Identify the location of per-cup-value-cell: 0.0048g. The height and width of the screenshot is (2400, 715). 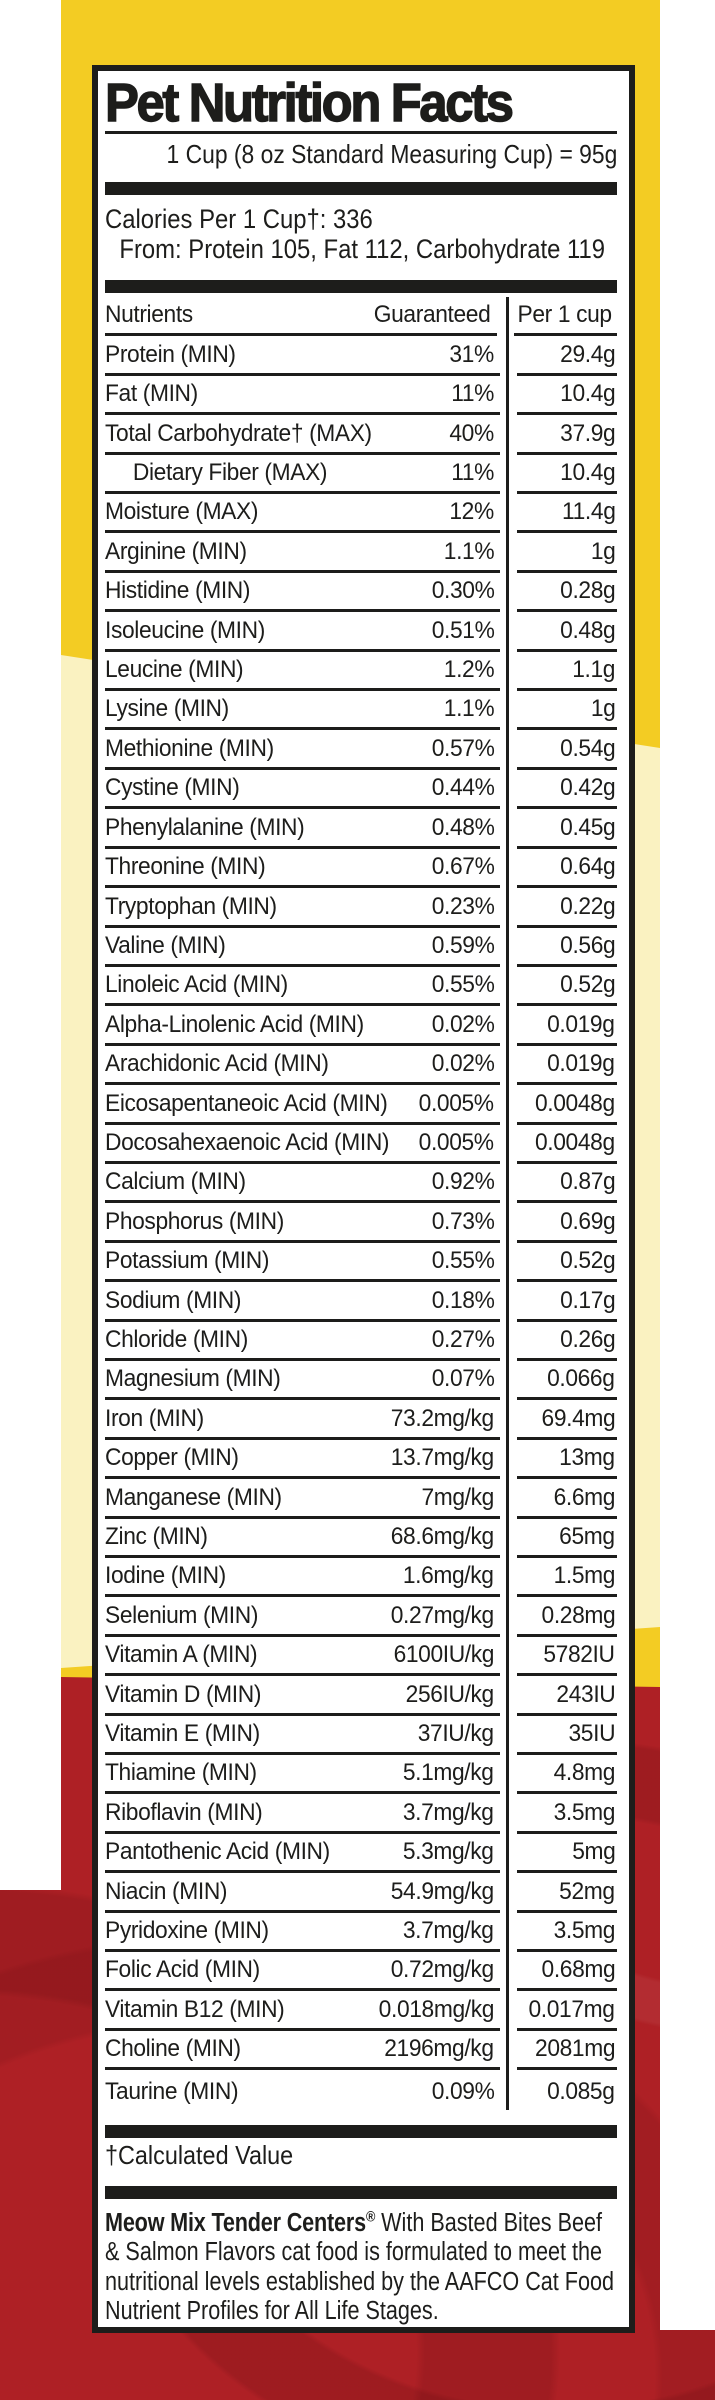
(575, 1103).